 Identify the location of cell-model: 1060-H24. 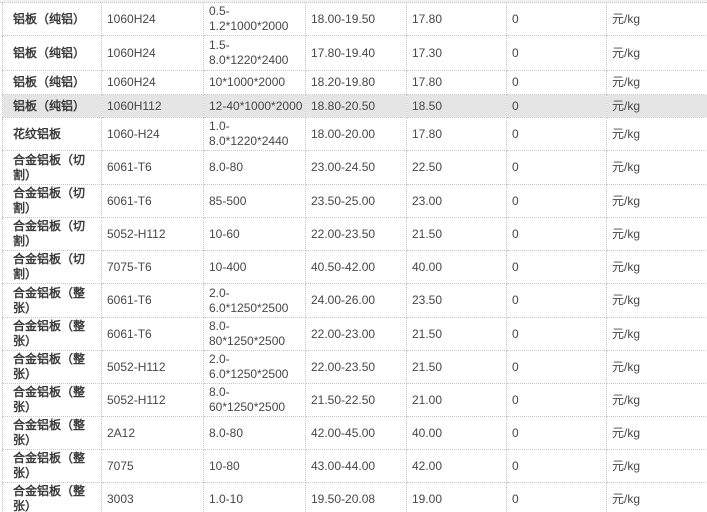
(152, 134).